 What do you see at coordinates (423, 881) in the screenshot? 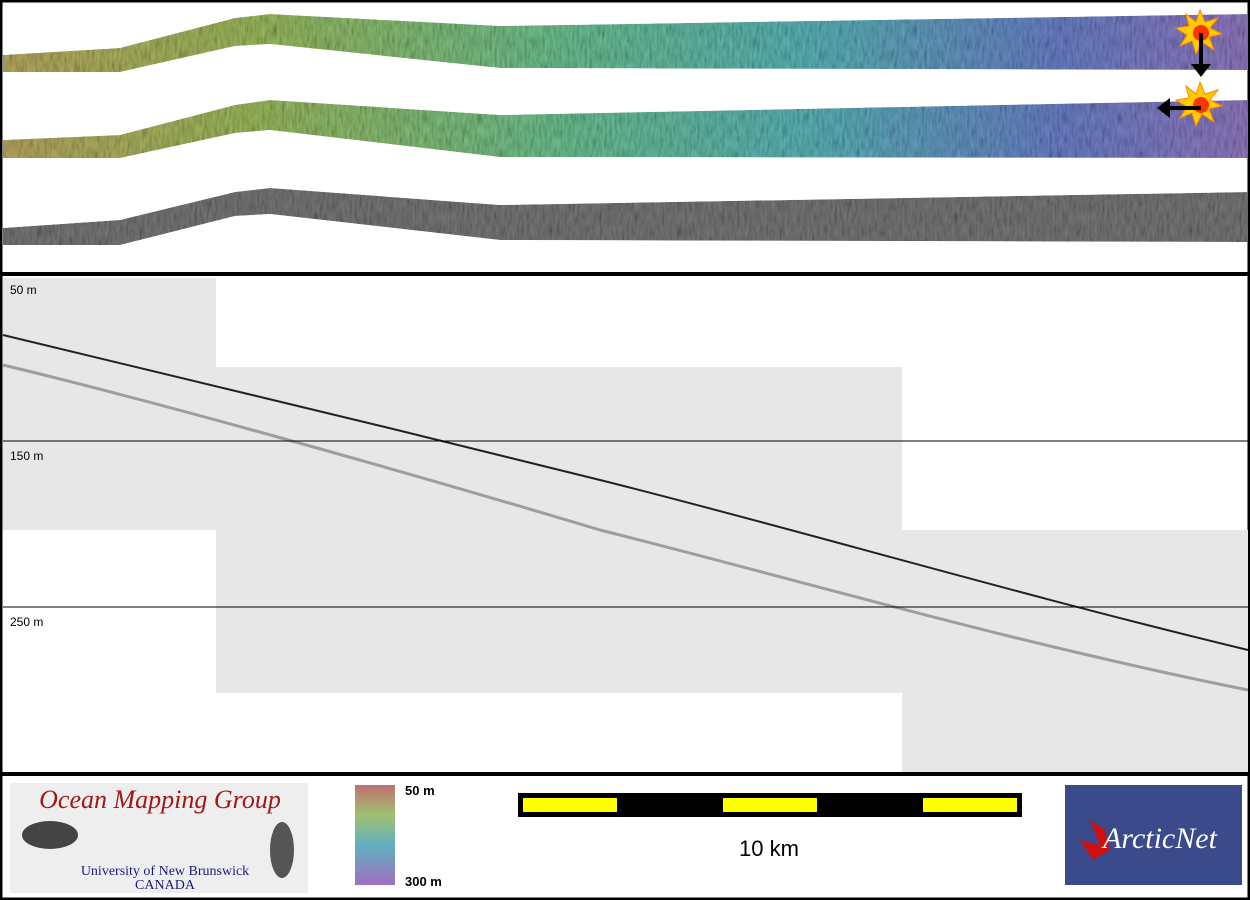
I see `colorbar-label: 300 m` at bounding box center [423, 881].